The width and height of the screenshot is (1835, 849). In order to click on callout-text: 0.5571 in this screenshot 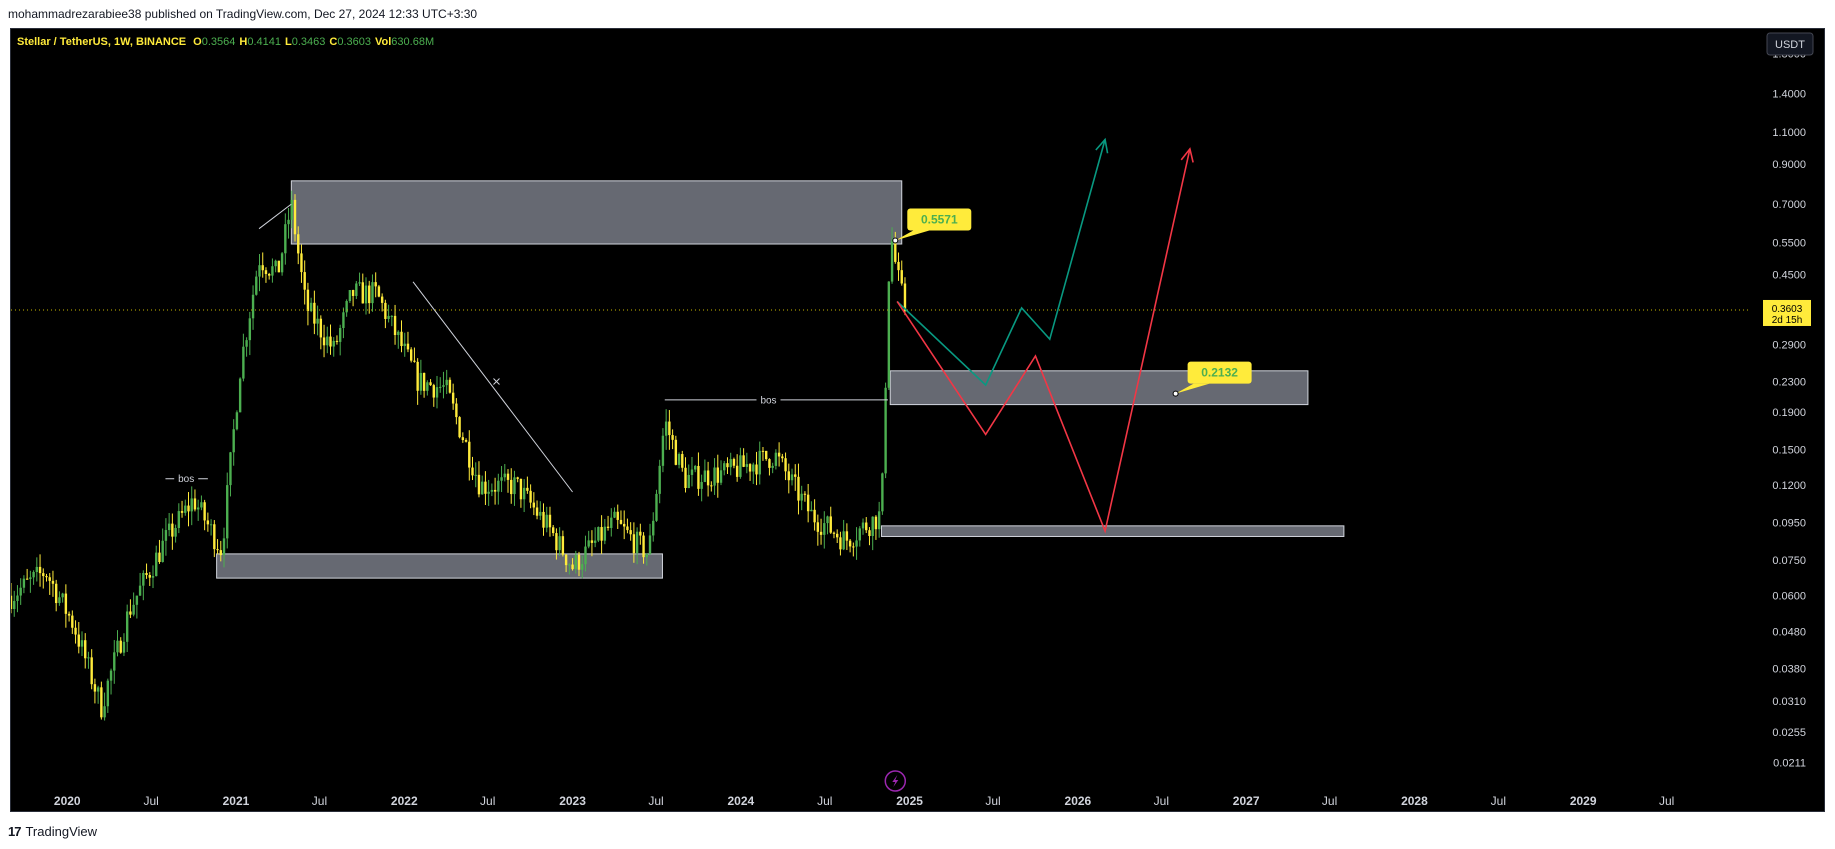, I will do `click(939, 220)`.